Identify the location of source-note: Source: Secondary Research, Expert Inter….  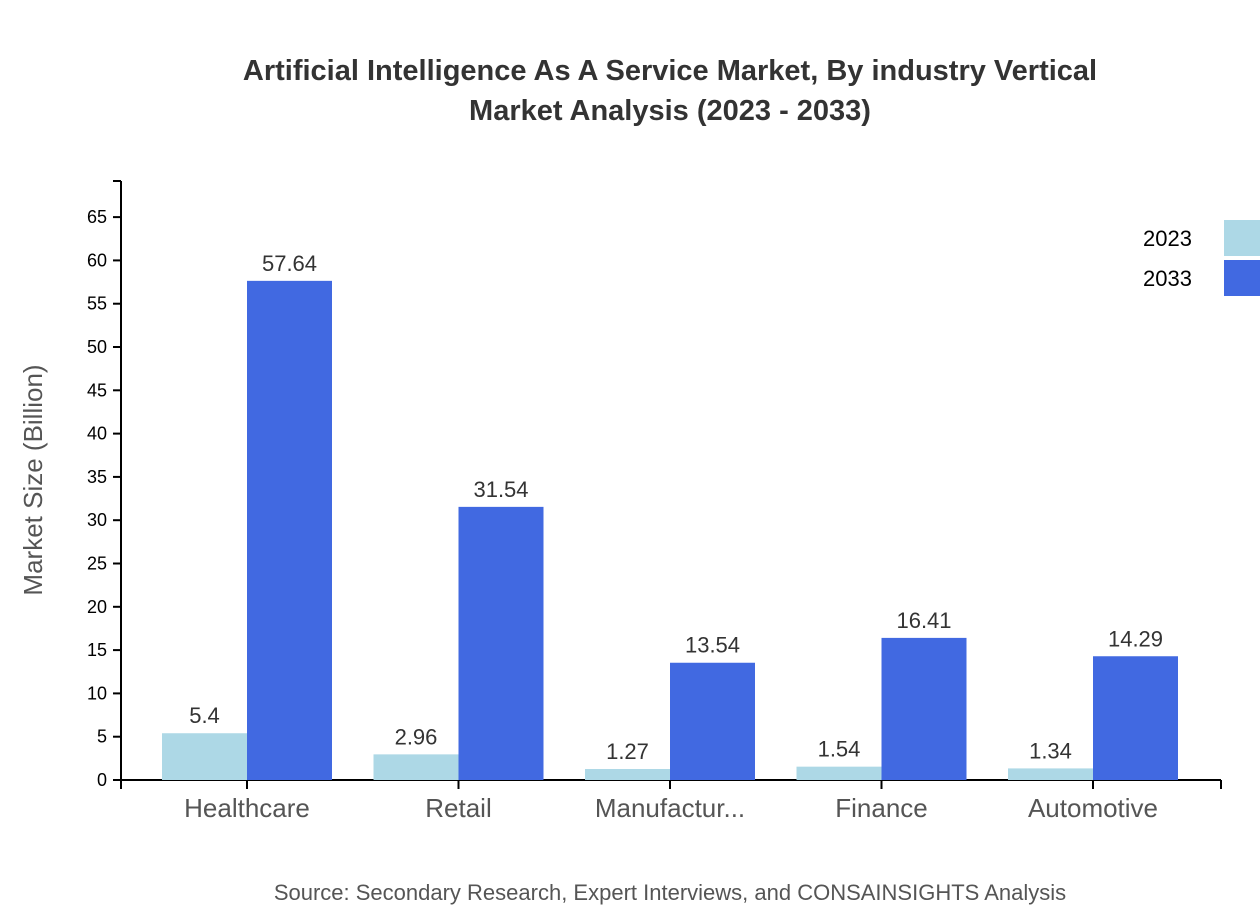
(670, 892).